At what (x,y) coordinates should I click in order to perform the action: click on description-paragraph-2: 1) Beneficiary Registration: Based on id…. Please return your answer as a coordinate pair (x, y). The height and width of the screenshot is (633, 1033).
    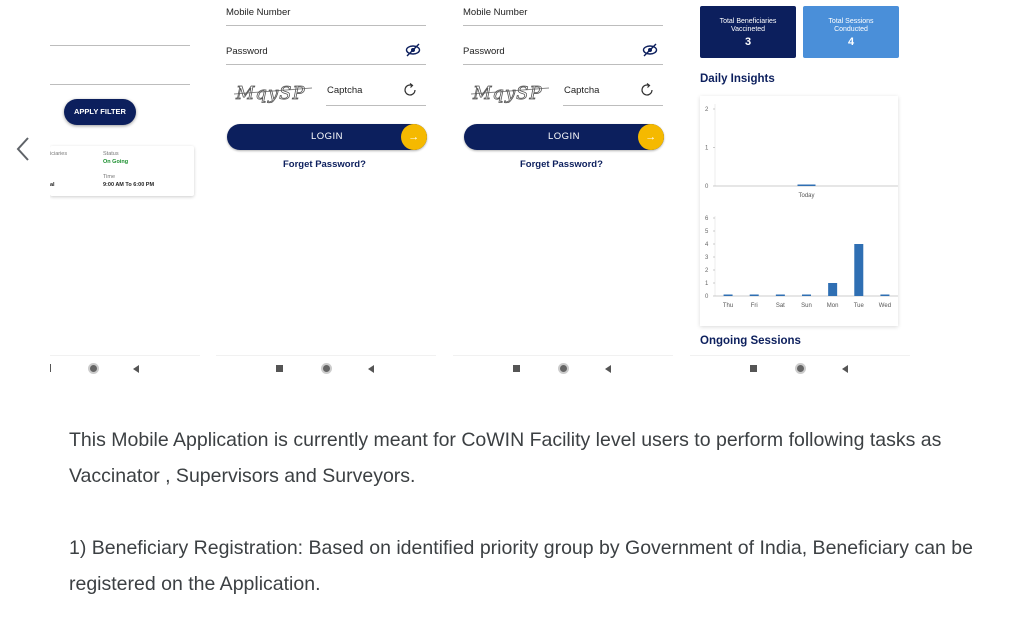
    Looking at the image, I should click on (521, 566).